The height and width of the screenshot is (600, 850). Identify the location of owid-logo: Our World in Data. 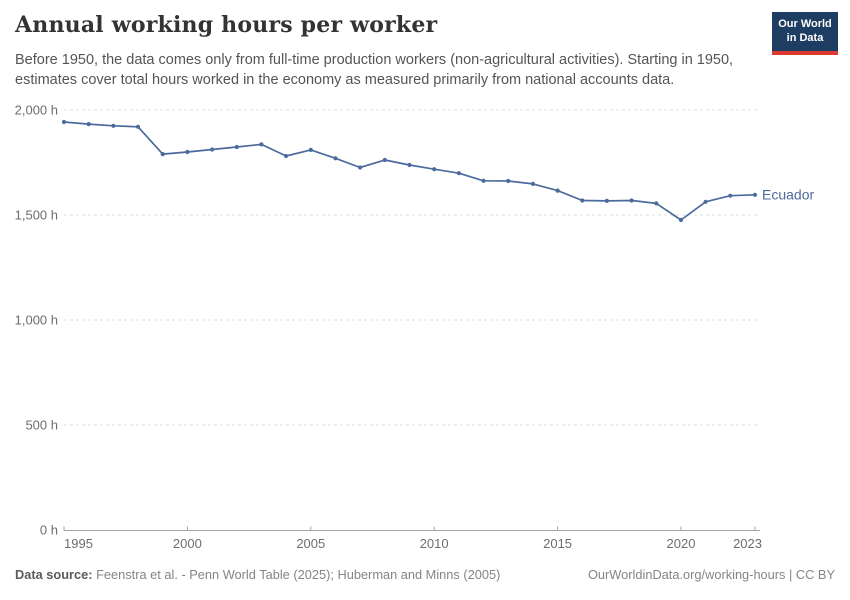
(805, 33).